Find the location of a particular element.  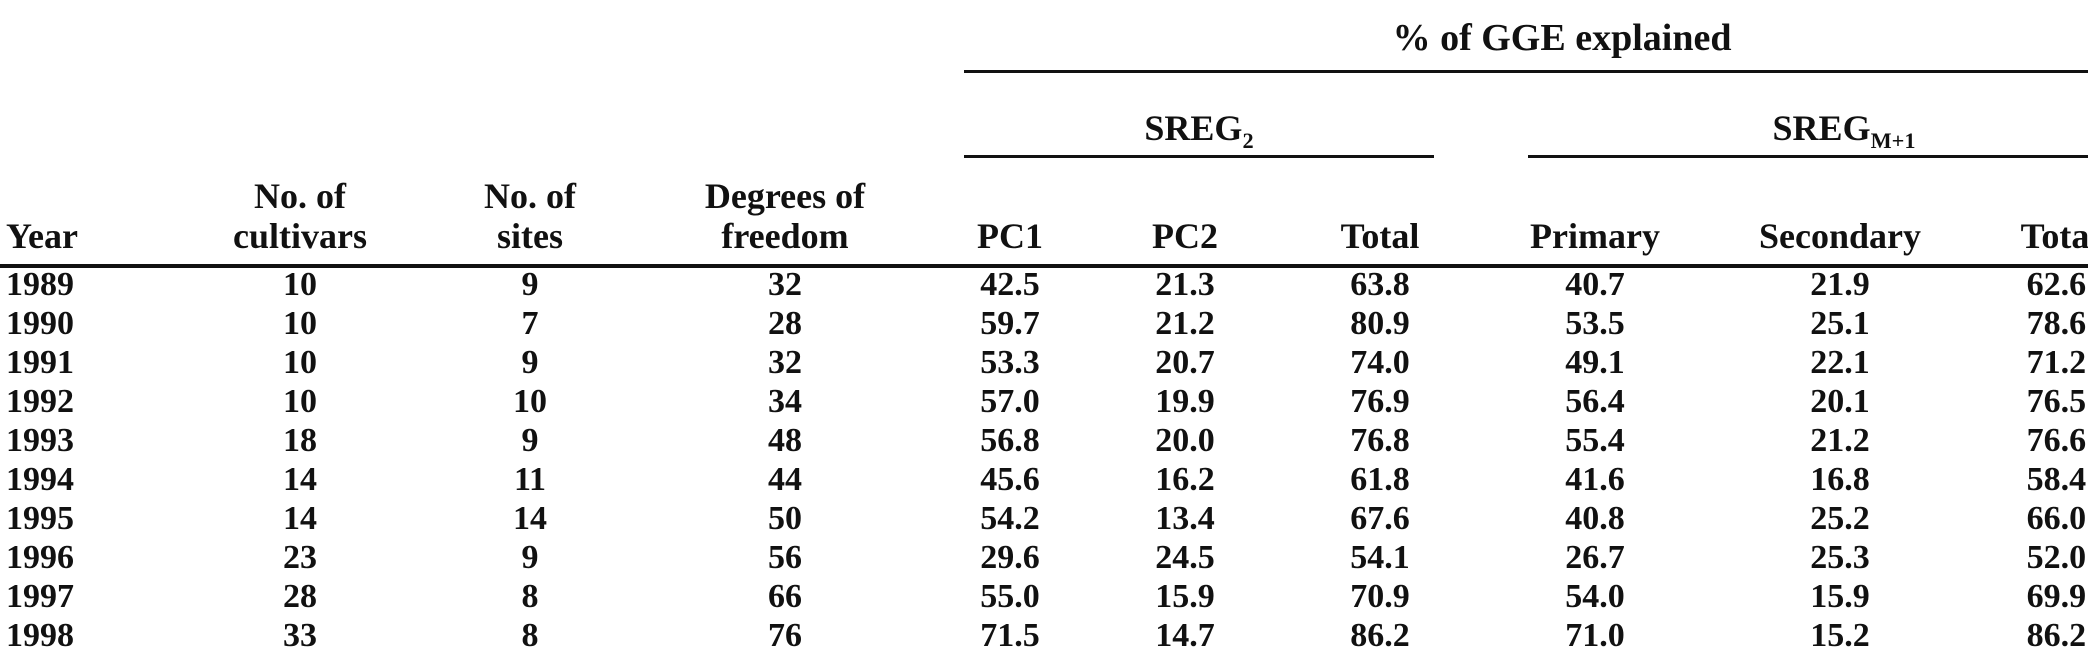

table-cell: 16.2 is located at coordinates (1185, 479).